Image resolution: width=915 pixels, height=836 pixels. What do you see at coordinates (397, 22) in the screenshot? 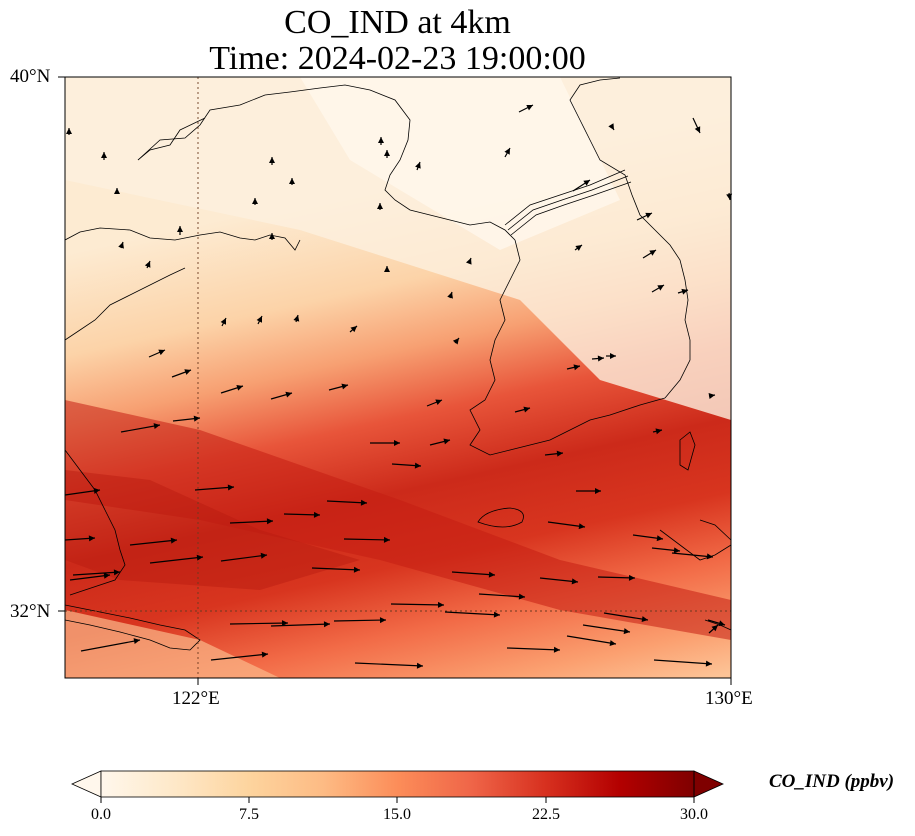
I see `map-title-line1: CO_IND at 4km` at bounding box center [397, 22].